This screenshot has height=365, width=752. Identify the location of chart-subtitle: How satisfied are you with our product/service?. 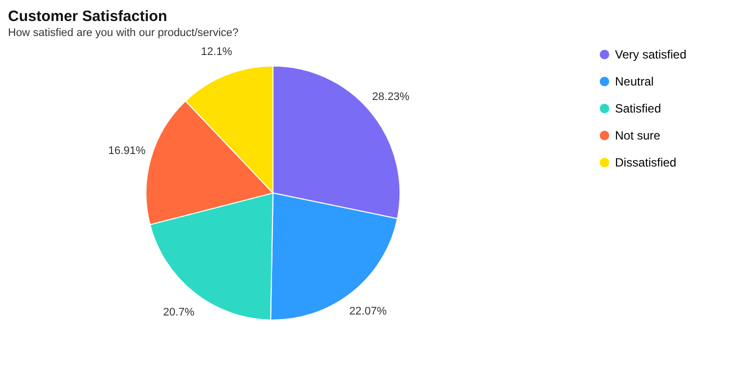
(123, 32).